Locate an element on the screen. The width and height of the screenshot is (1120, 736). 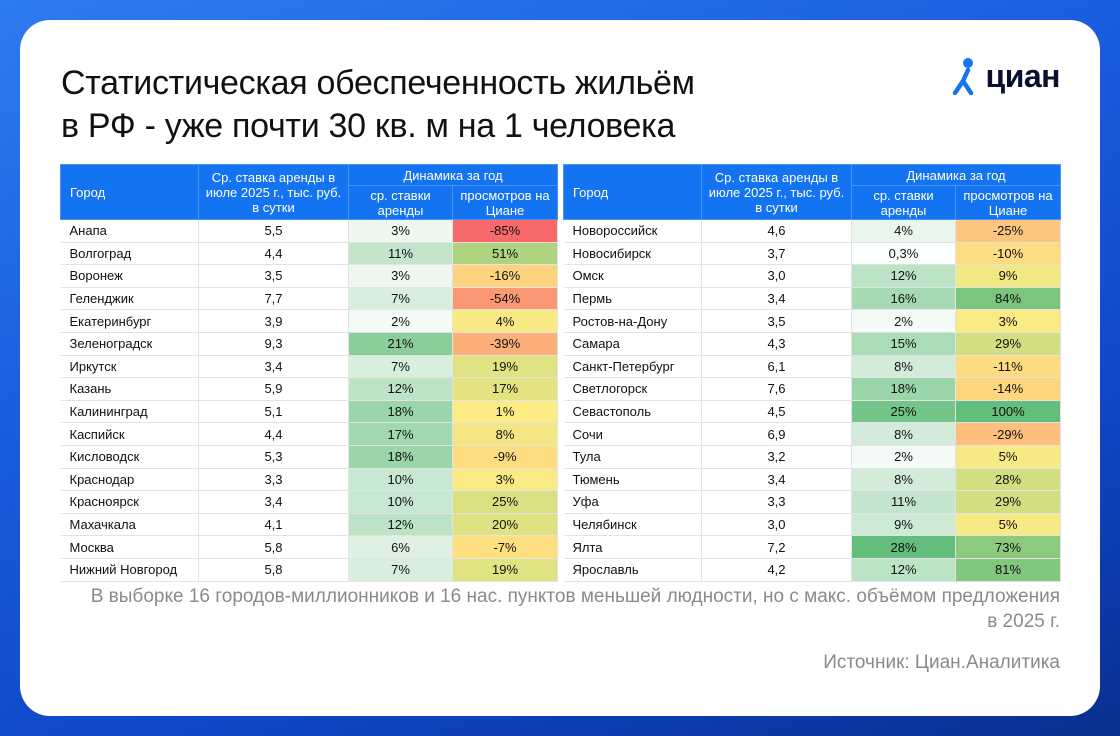
views-change-cell: 84% is located at coordinates (1008, 299).